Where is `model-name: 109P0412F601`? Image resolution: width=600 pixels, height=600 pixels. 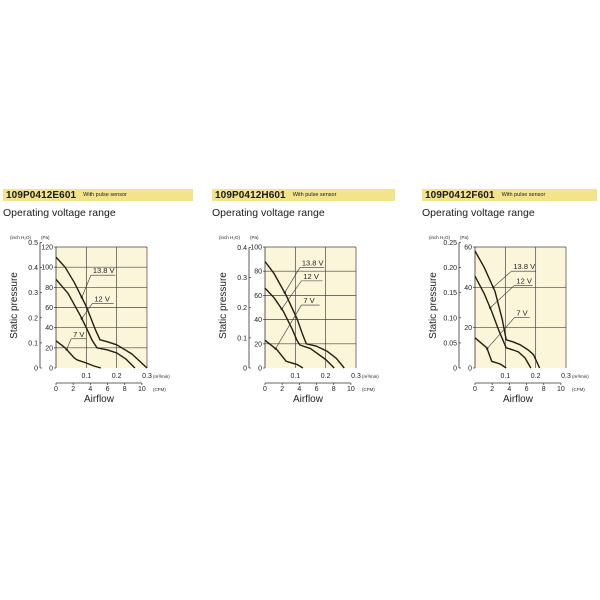 model-name: 109P0412F601 is located at coordinates (460, 195).